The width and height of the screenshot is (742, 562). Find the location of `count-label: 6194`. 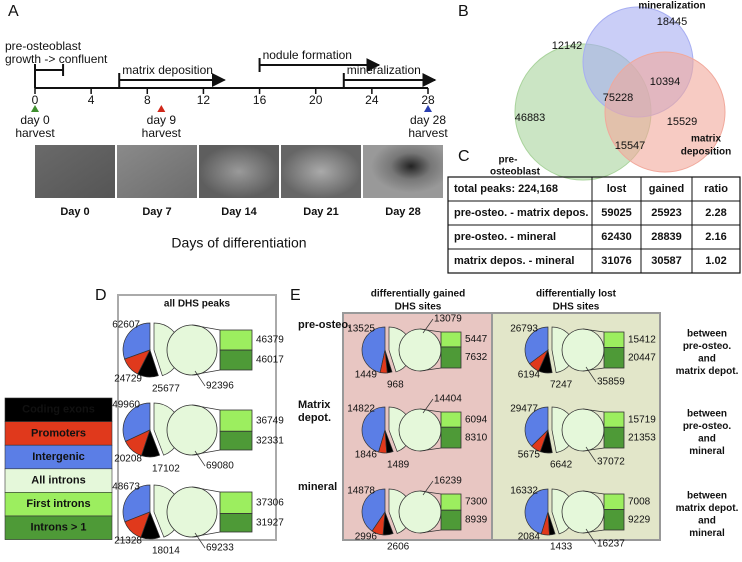

count-label: 6194 is located at coordinates (529, 375).